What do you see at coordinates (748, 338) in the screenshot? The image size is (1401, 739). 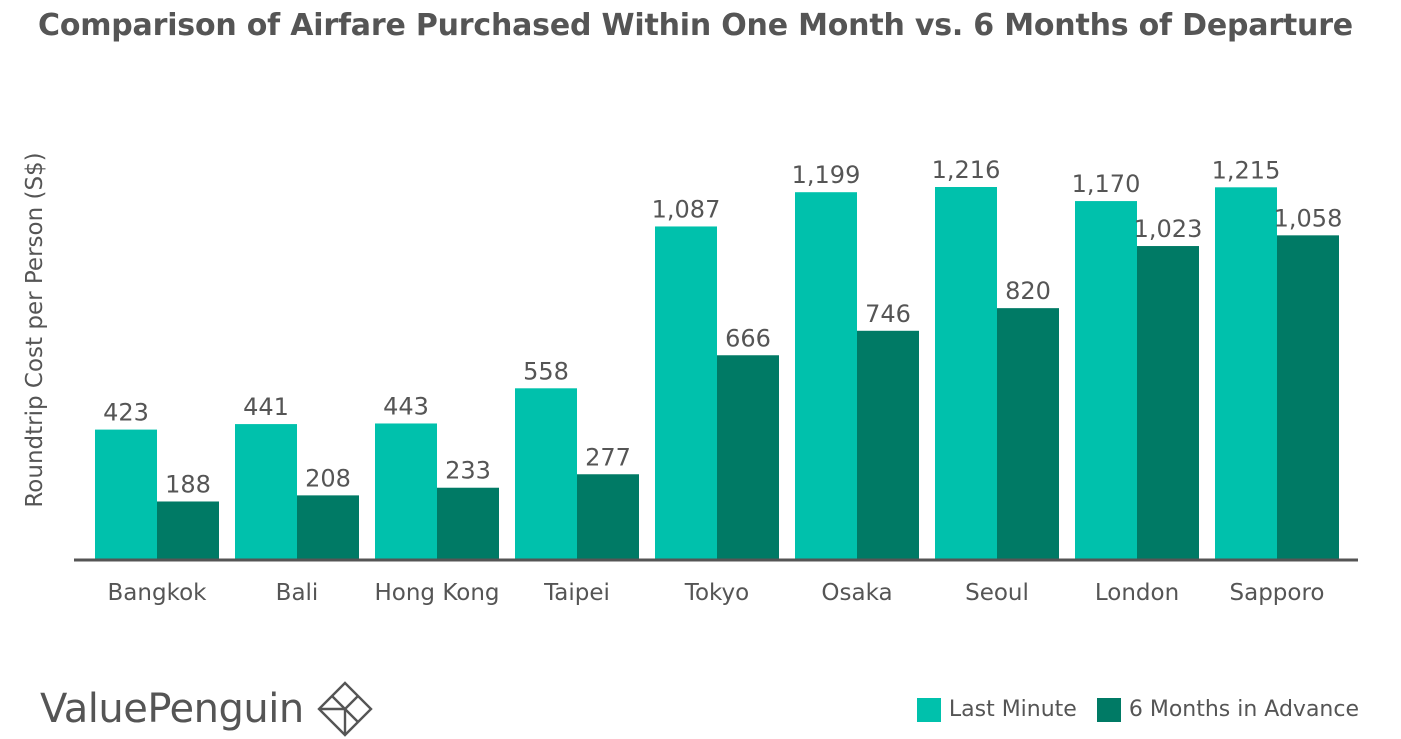 I see `data-label: 666` at bounding box center [748, 338].